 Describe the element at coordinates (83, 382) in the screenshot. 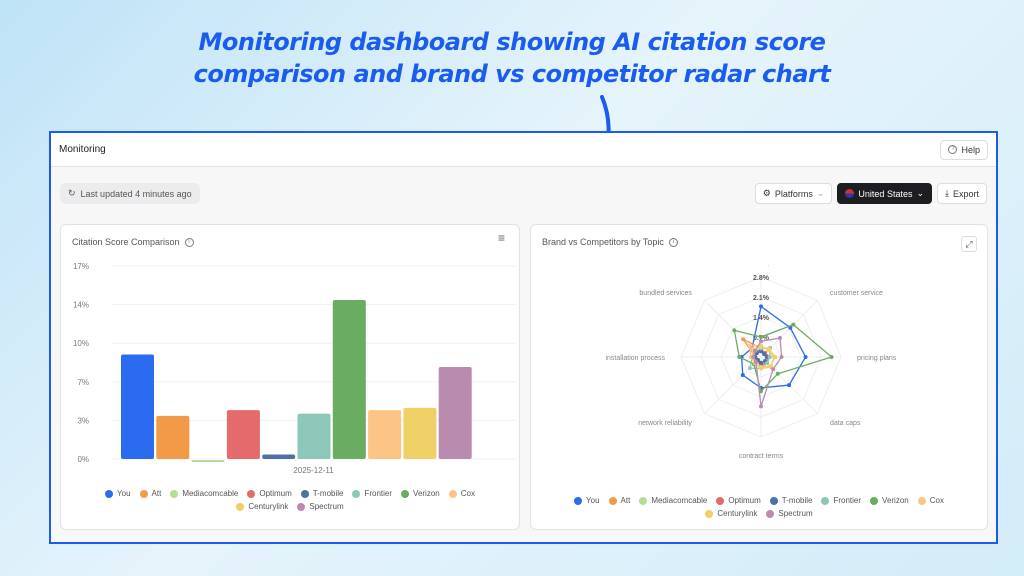

I see `y-tick-label: 7%` at that location.